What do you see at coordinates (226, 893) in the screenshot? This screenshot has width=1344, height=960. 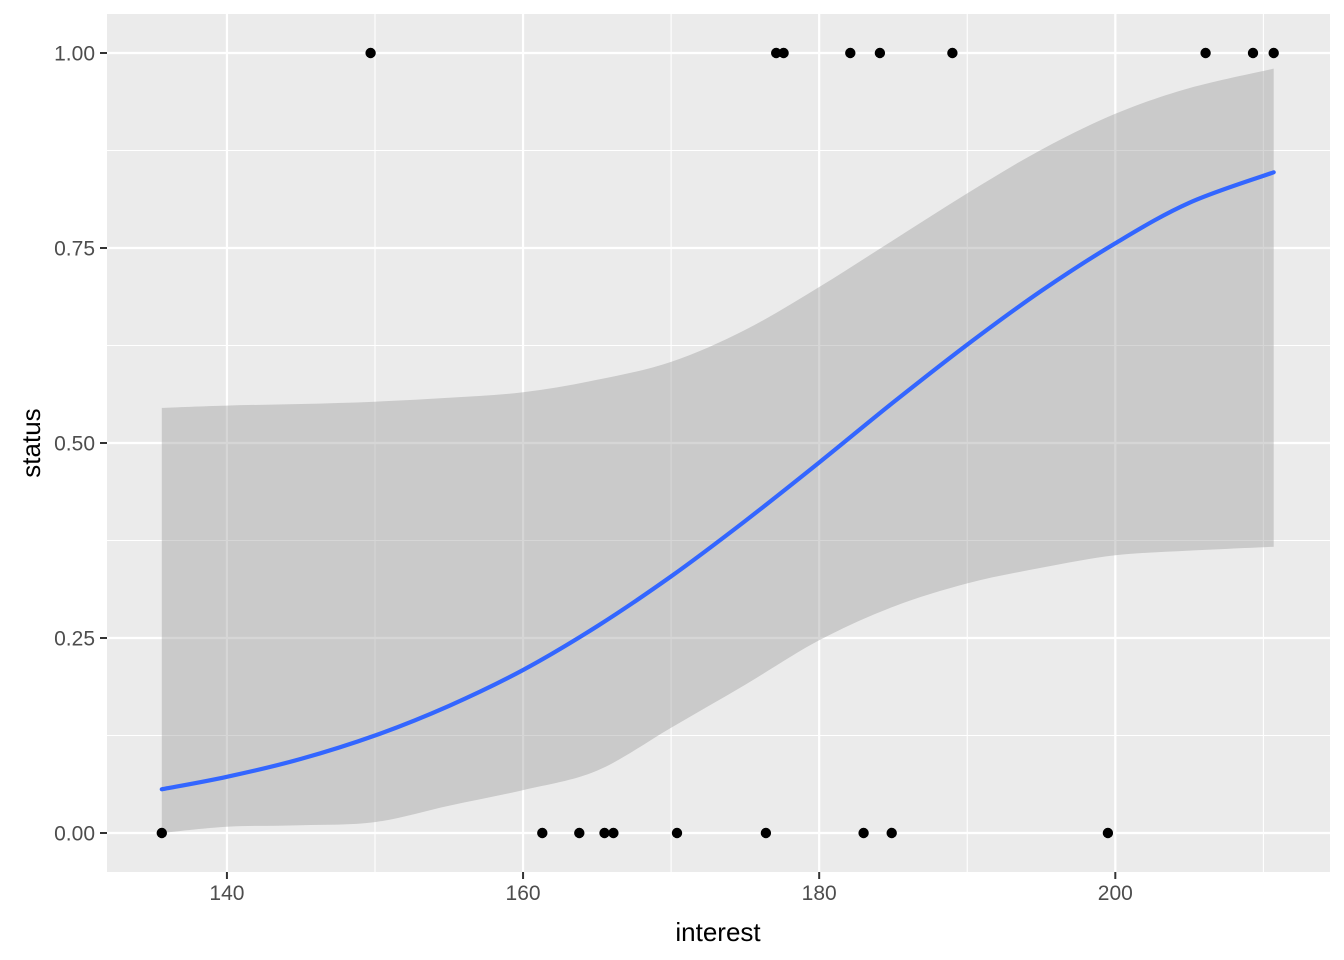 I see `x-tick-label: 140` at bounding box center [226, 893].